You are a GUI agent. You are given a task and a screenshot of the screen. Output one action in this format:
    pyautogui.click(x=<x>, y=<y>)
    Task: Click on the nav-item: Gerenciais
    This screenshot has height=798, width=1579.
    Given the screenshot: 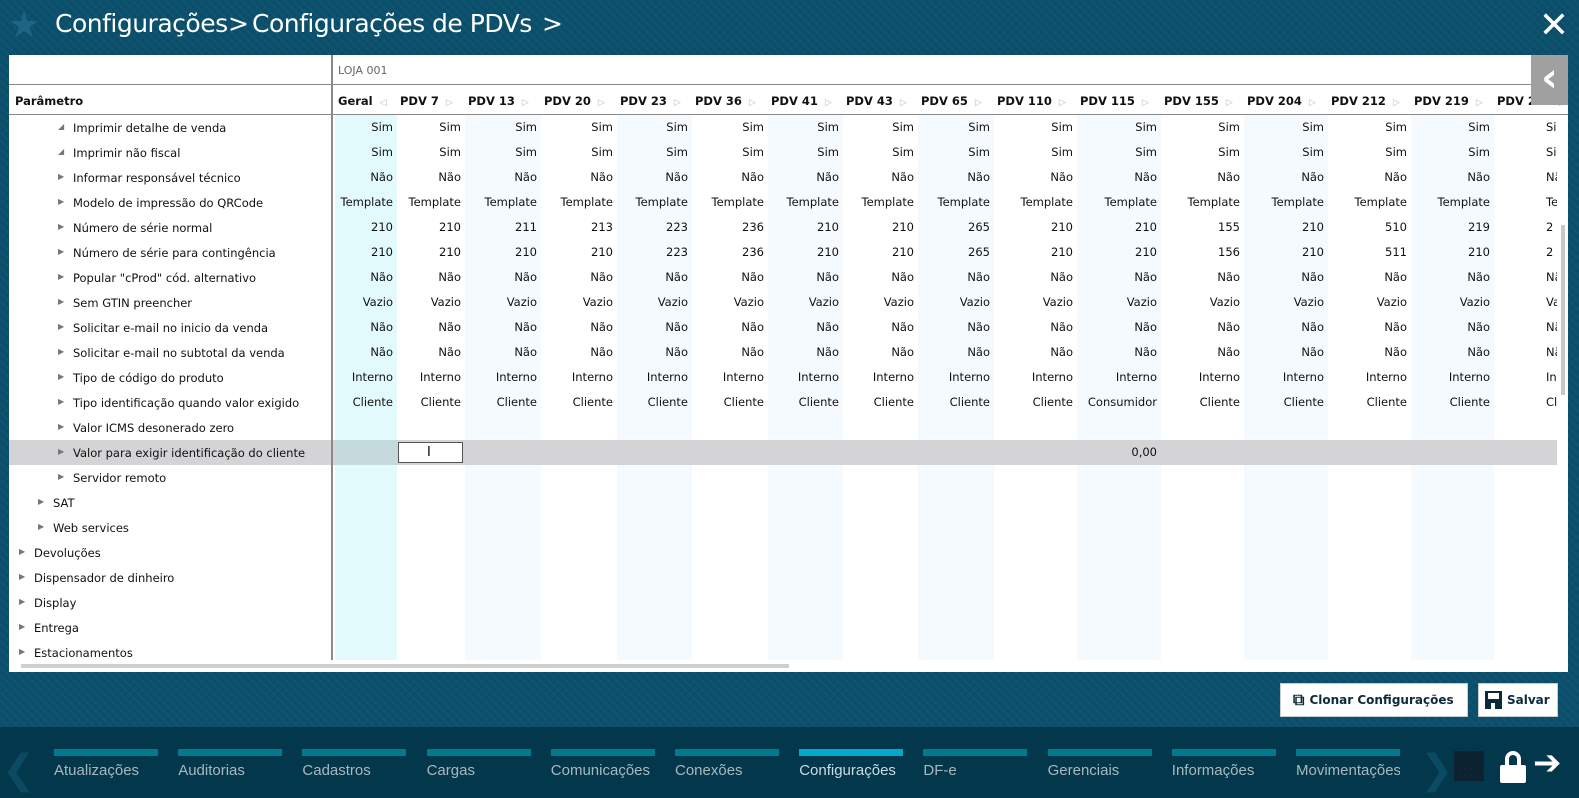 What is the action you would take?
    pyautogui.click(x=1099, y=764)
    